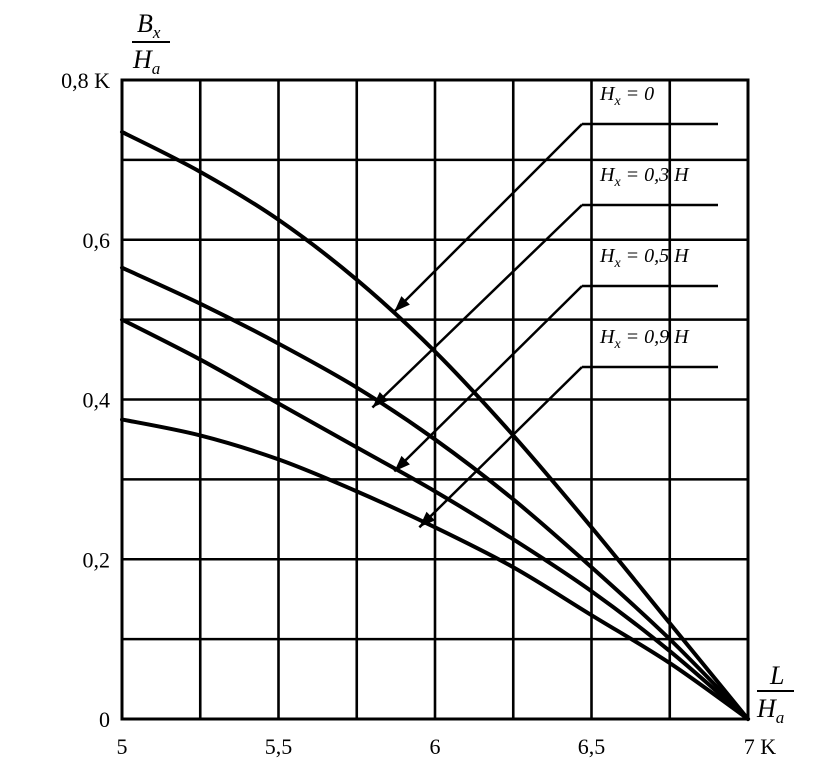  I want to click on x-tick-label: 6, so click(435, 746).